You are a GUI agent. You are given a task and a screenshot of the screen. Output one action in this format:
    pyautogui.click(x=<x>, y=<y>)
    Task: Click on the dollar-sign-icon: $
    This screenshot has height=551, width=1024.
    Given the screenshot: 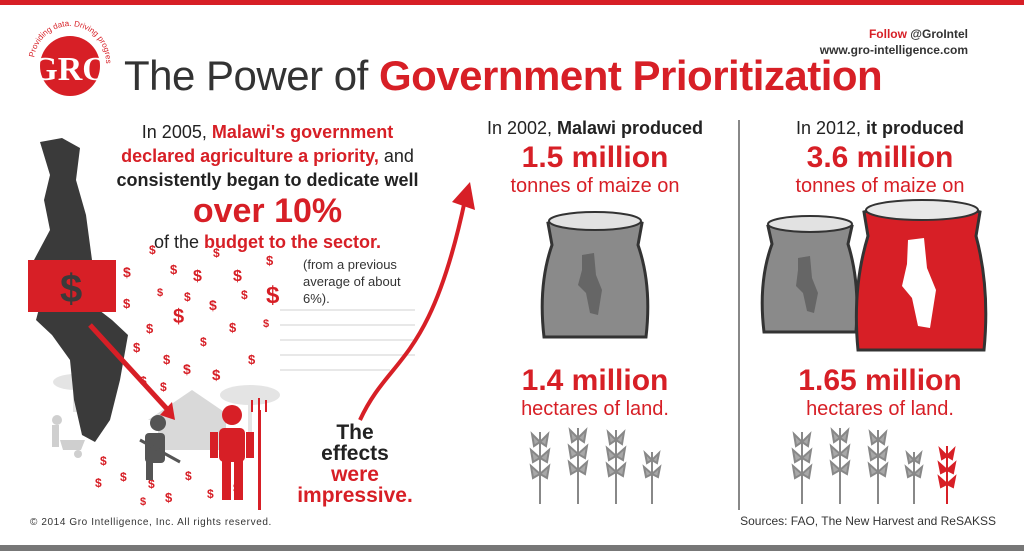 What is the action you would take?
    pyautogui.click(x=71, y=289)
    